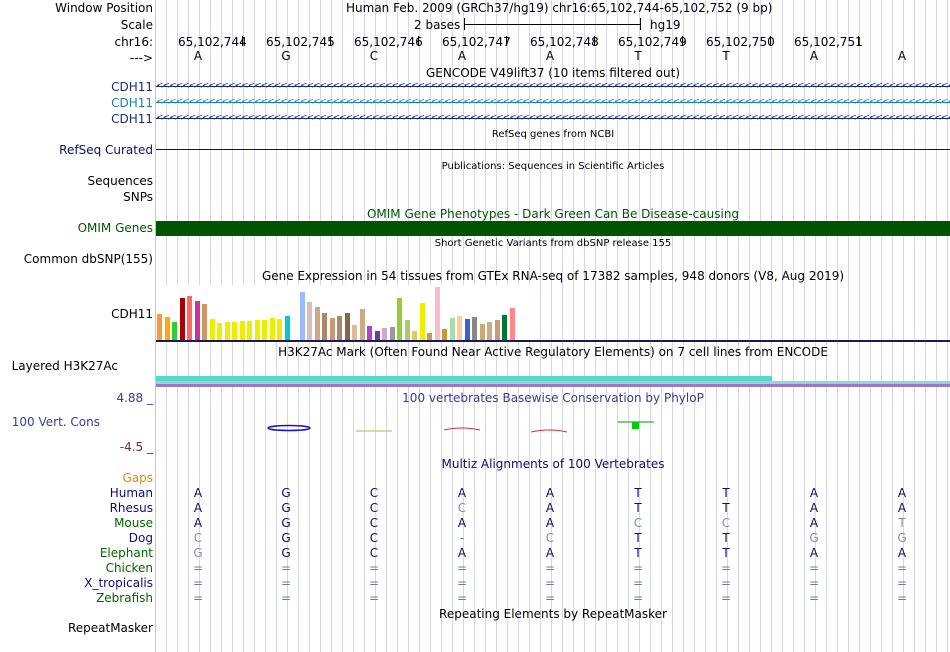 The image size is (950, 652). What do you see at coordinates (286, 56) in the screenshot?
I see `dna-base: G` at bounding box center [286, 56].